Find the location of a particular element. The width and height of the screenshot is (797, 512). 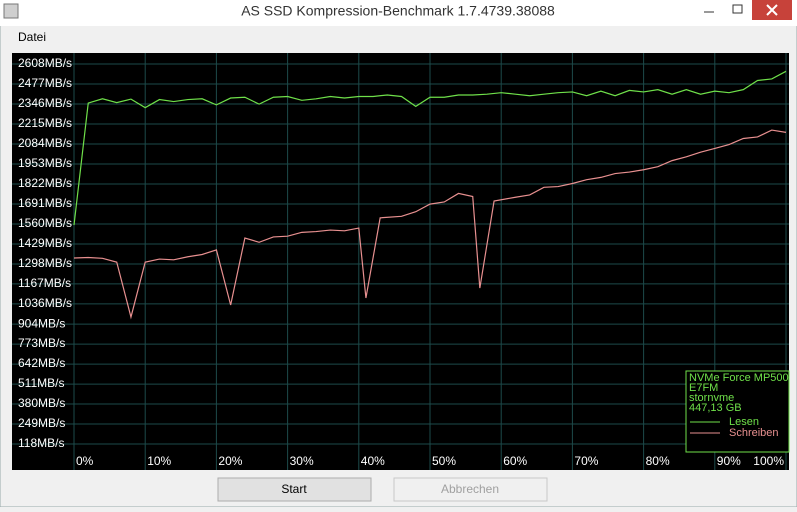

device-info: E7FM is located at coordinates (703, 388).